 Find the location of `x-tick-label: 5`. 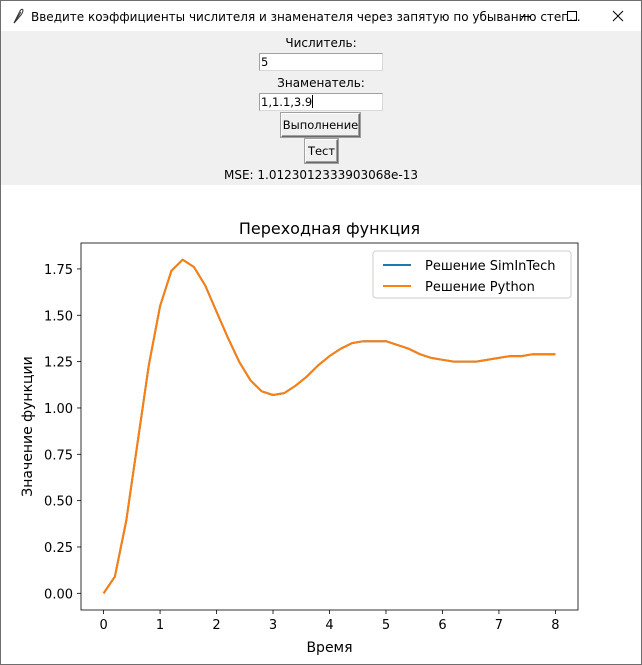

x-tick-label: 5 is located at coordinates (386, 625).